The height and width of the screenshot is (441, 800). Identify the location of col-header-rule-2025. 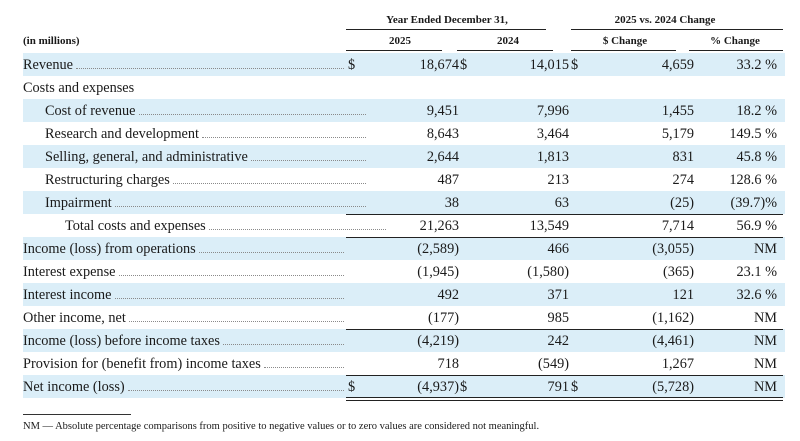
(394, 50).